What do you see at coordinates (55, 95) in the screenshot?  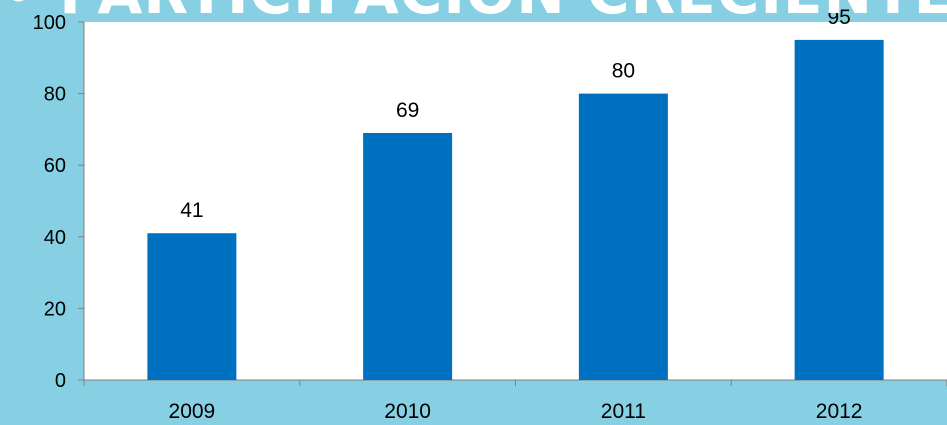 I see `y-tick-label: 80` at bounding box center [55, 95].